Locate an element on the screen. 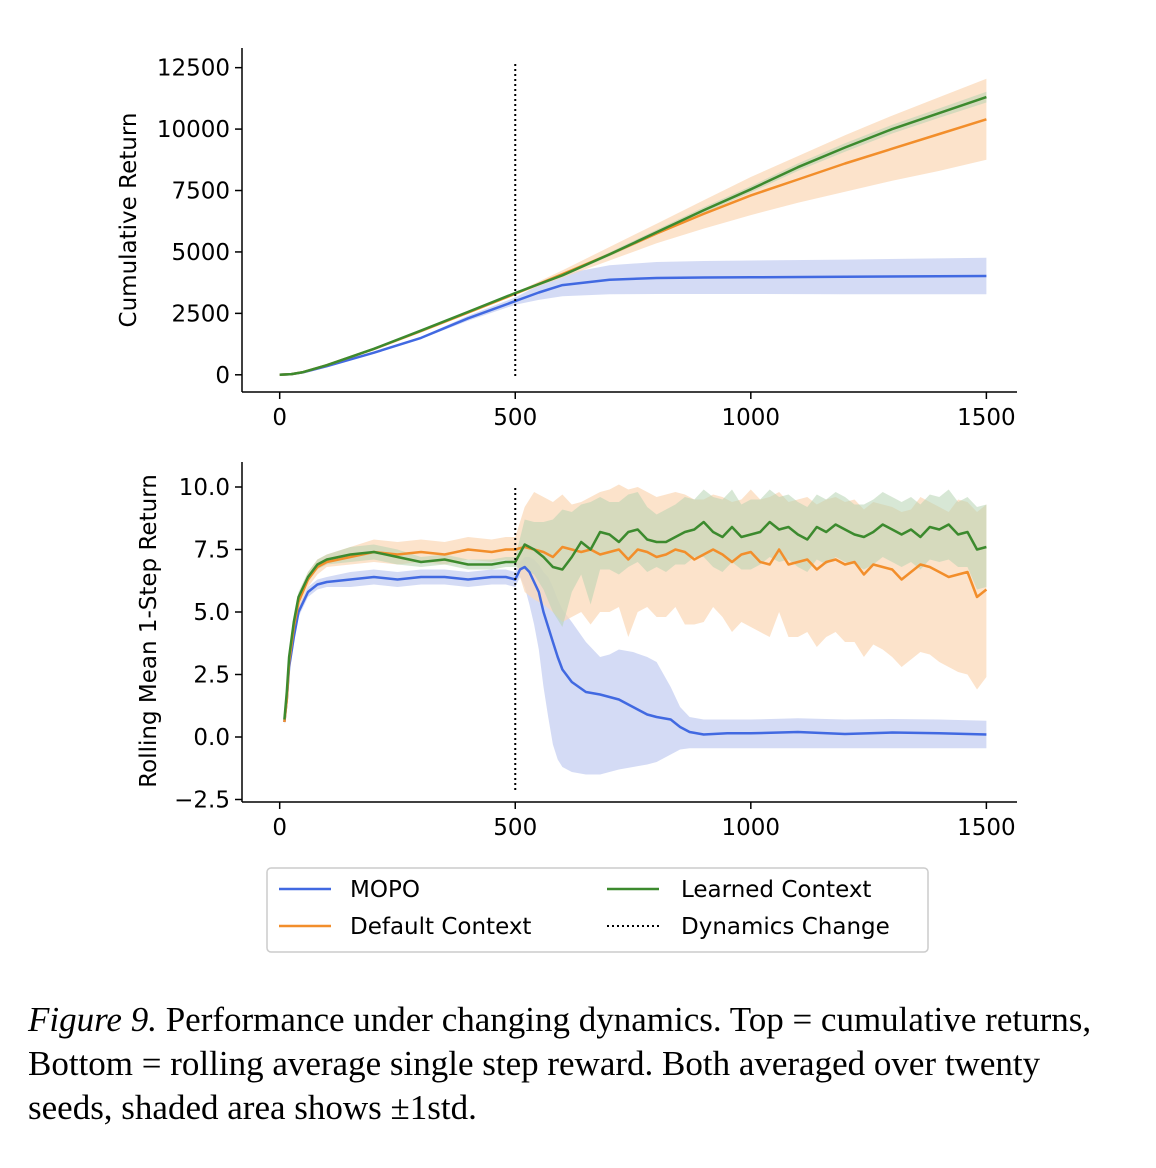 The height and width of the screenshot is (1168, 1156). y-tick-label: 12500 is located at coordinates (193, 69).